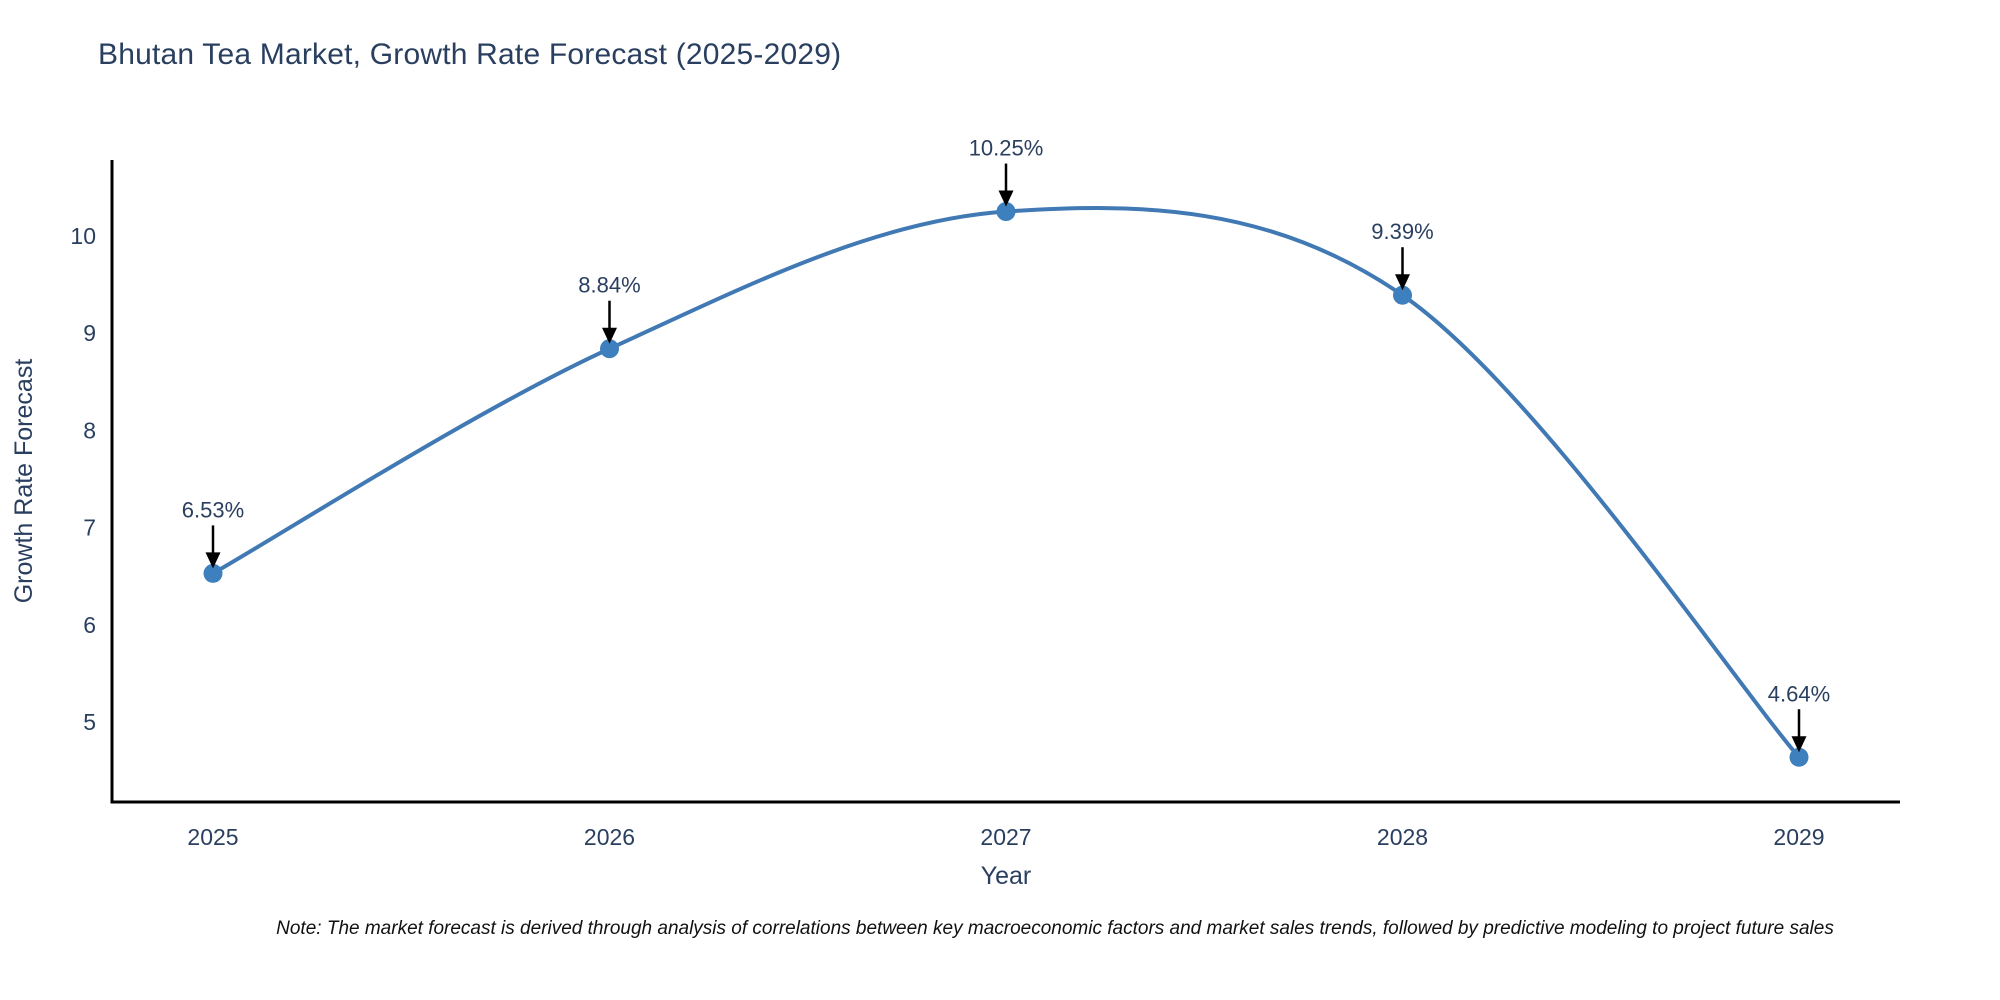 The height and width of the screenshot is (1000, 2000). What do you see at coordinates (89, 430) in the screenshot?
I see `y-tick-label: 8` at bounding box center [89, 430].